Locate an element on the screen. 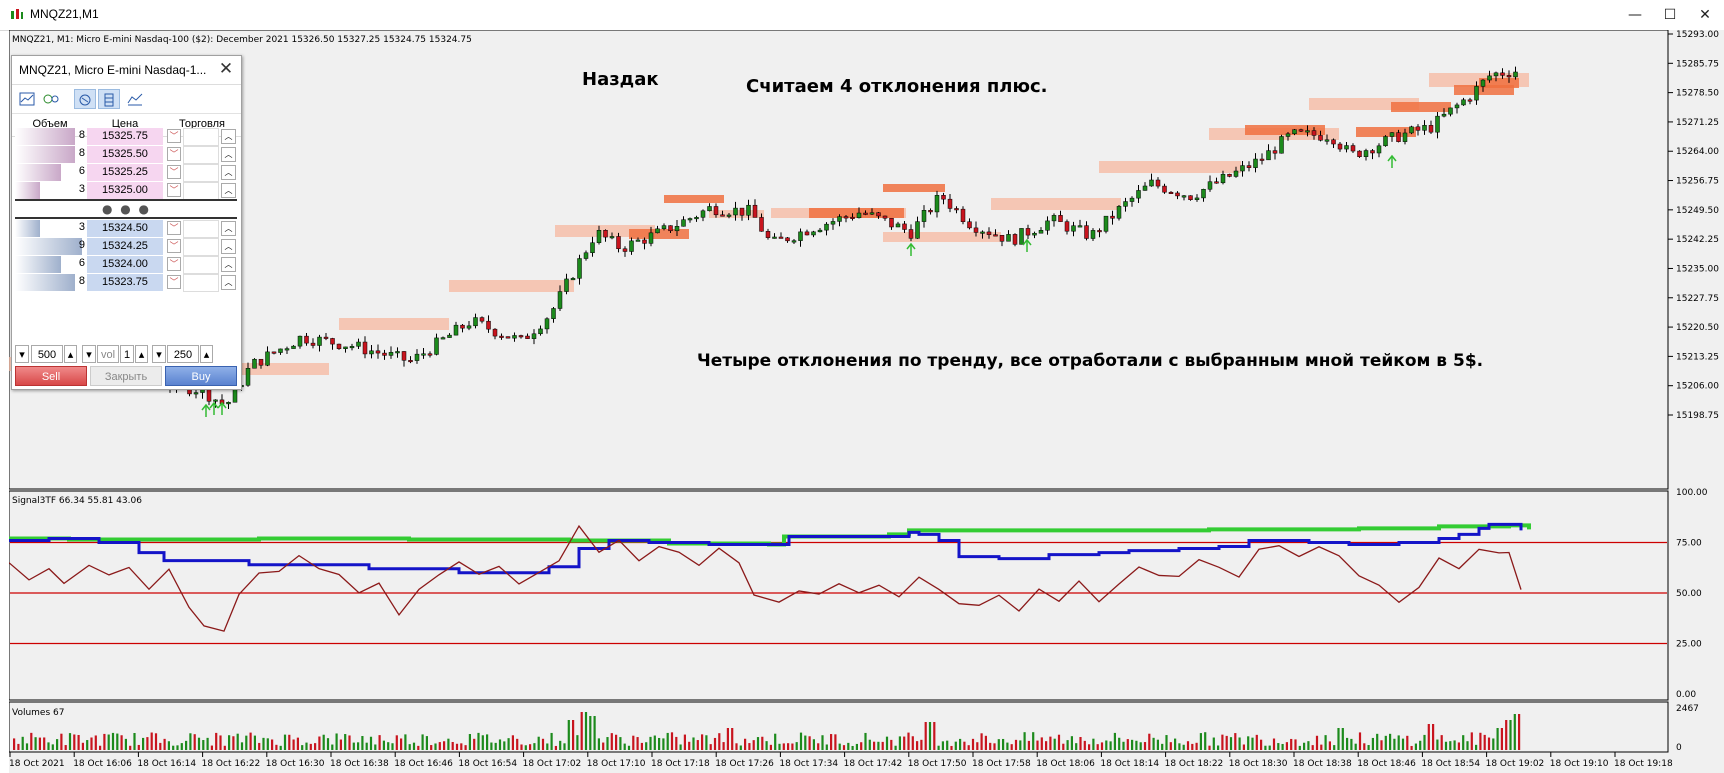 The image size is (1724, 773). bid-row: 9 15324.25 ﹀ ︿ is located at coordinates (126, 246).